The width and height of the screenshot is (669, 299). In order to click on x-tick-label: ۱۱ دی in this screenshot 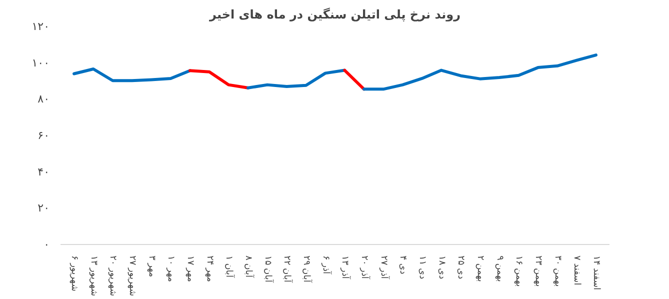, I will do `click(421, 268)`.